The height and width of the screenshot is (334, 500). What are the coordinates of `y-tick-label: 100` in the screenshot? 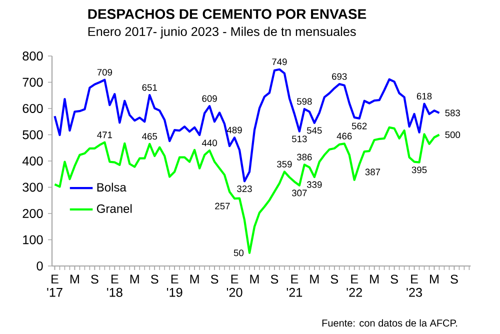 It's located at (33, 239).